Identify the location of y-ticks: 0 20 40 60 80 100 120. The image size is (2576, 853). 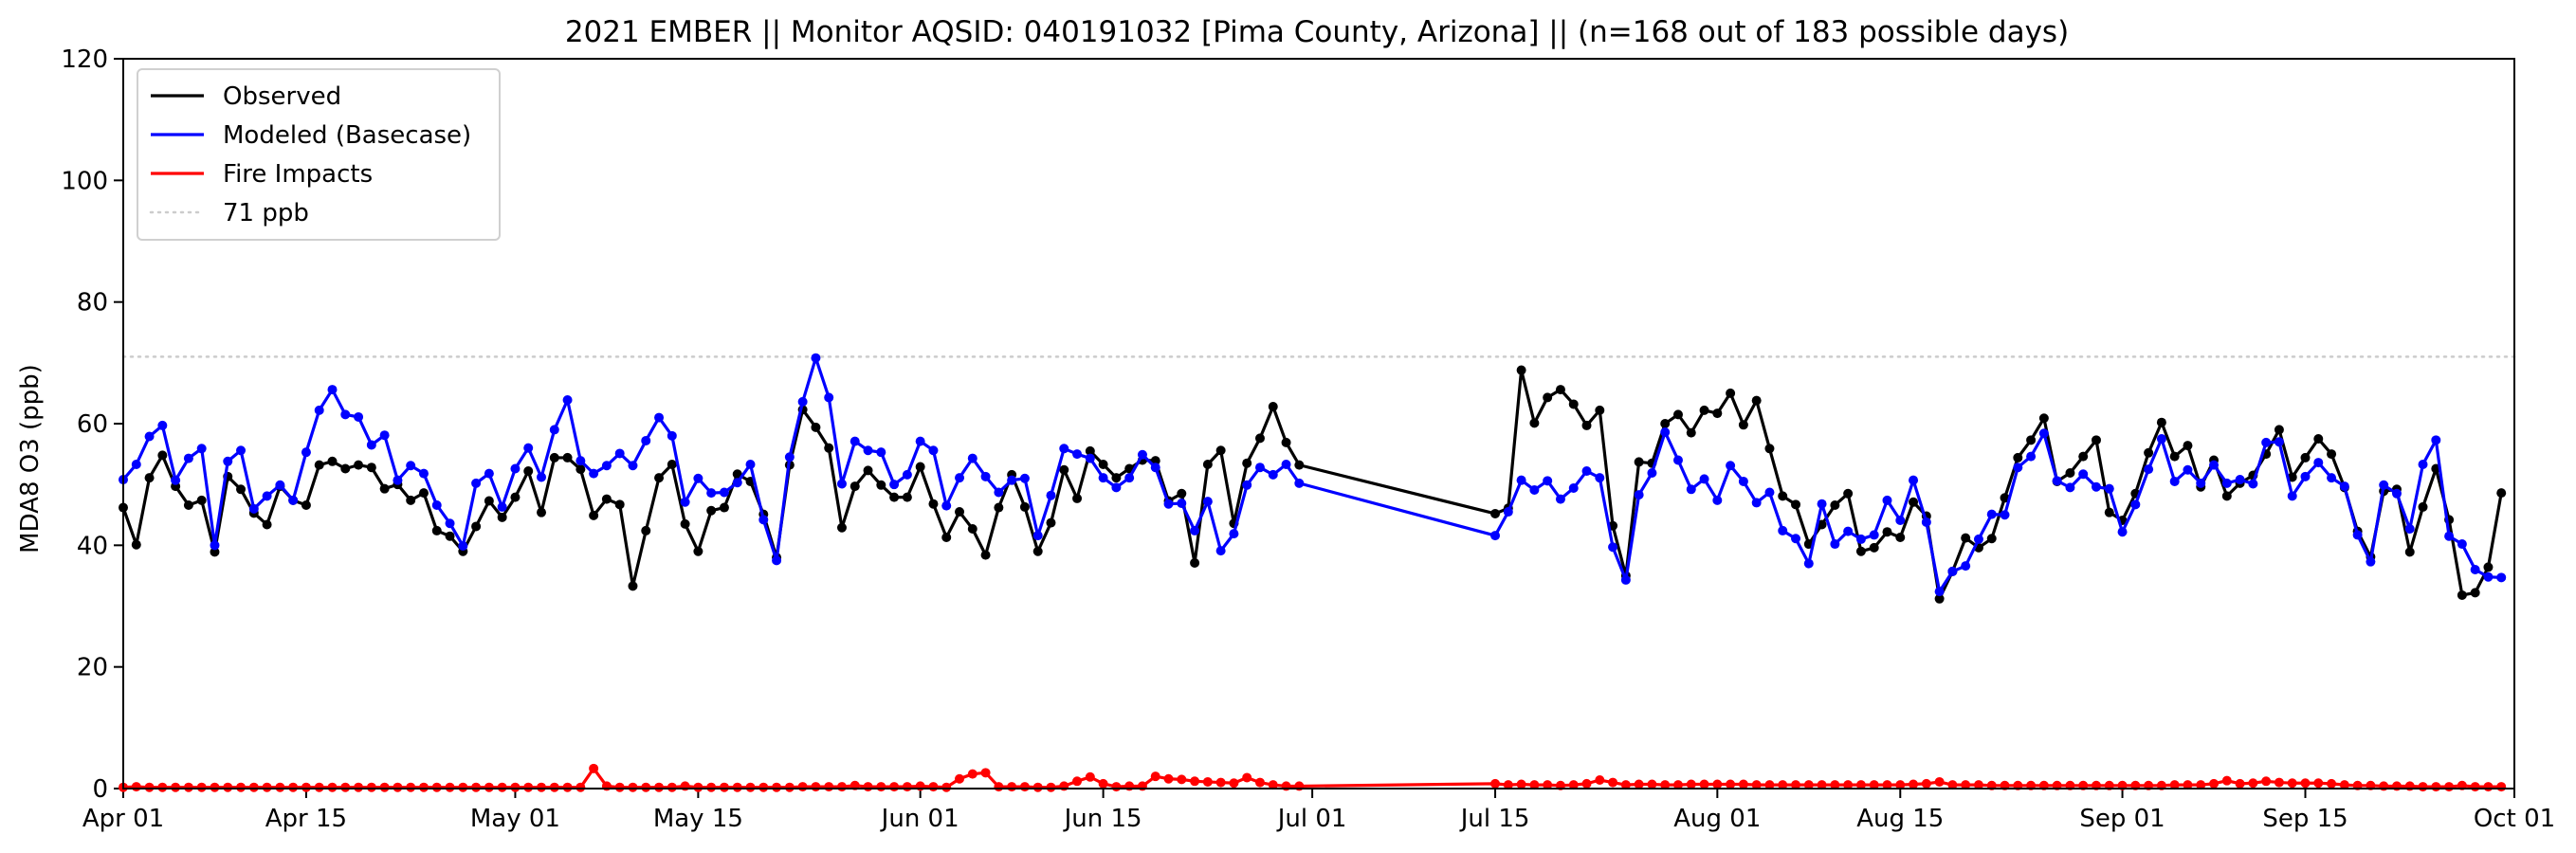
(92, 424).